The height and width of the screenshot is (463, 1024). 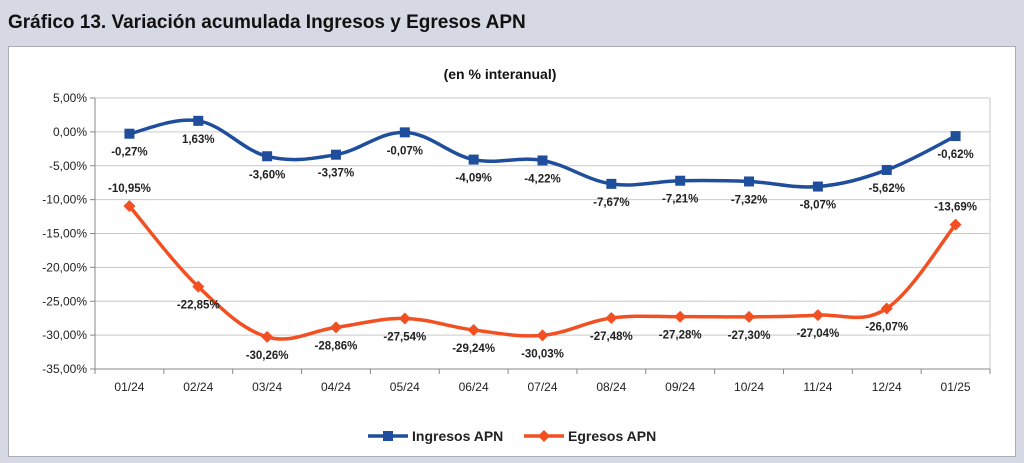 What do you see at coordinates (198, 306) in the screenshot?
I see `egresos-data-label: -22,85%` at bounding box center [198, 306].